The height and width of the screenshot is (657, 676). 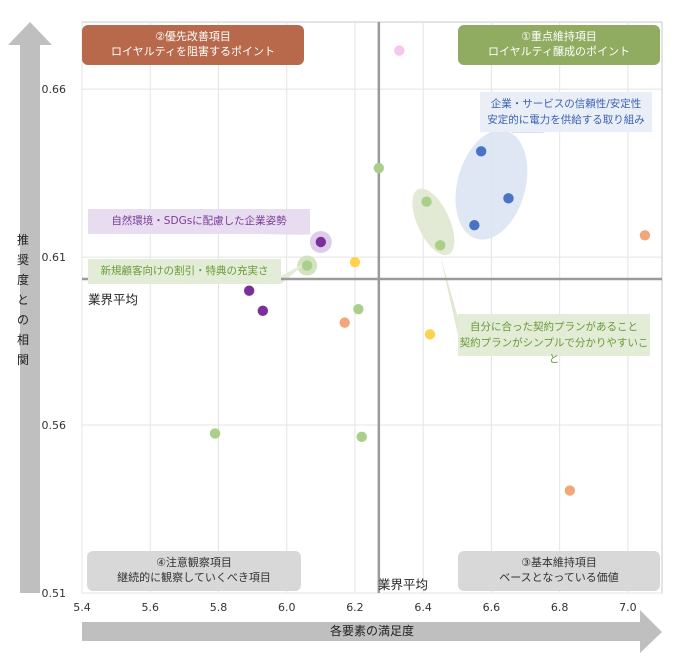 I want to click on x-tick-label: 6.4, so click(x=423, y=607).